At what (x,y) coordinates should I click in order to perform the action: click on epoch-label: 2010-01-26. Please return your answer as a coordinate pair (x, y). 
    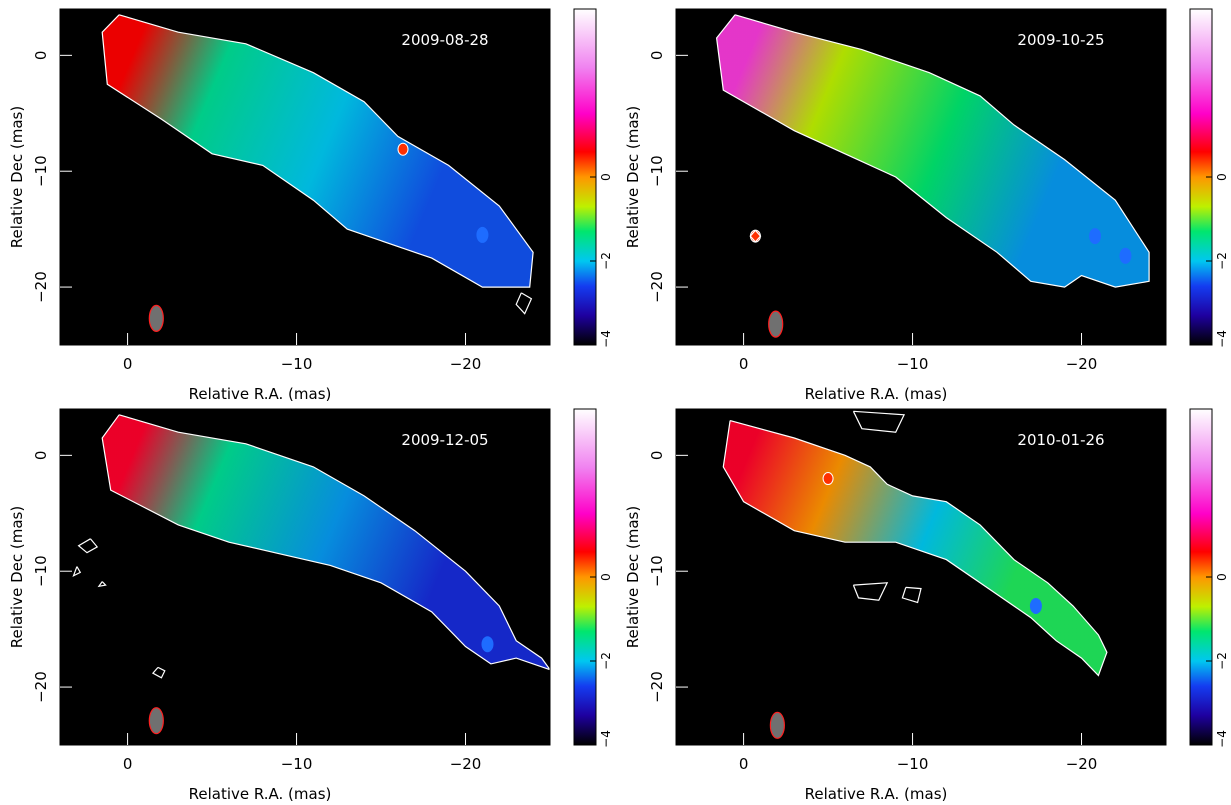
    Looking at the image, I should click on (1060, 440).